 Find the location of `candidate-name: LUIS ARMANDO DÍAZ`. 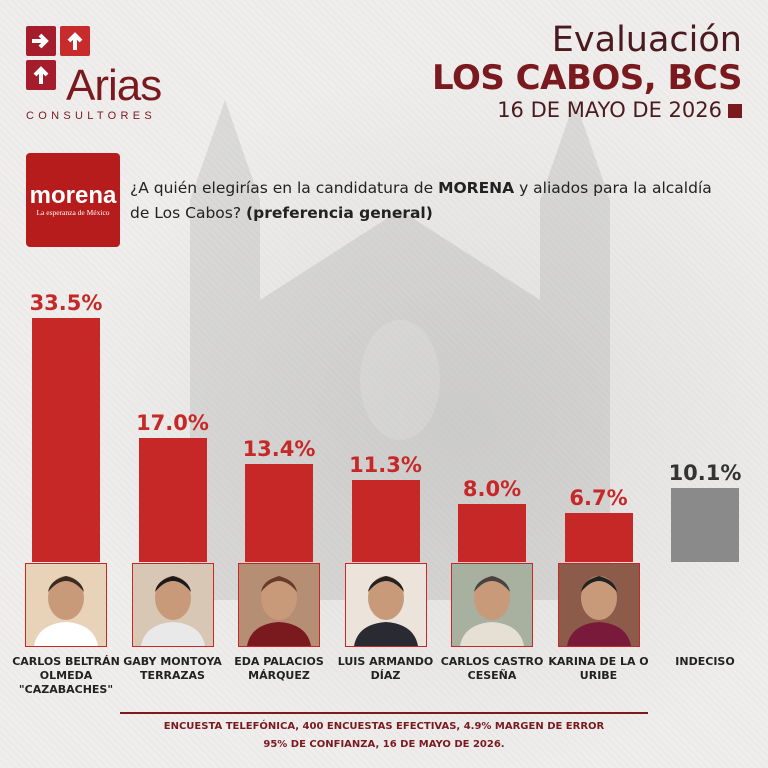

candidate-name: LUIS ARMANDO DÍAZ is located at coordinates (385, 668).